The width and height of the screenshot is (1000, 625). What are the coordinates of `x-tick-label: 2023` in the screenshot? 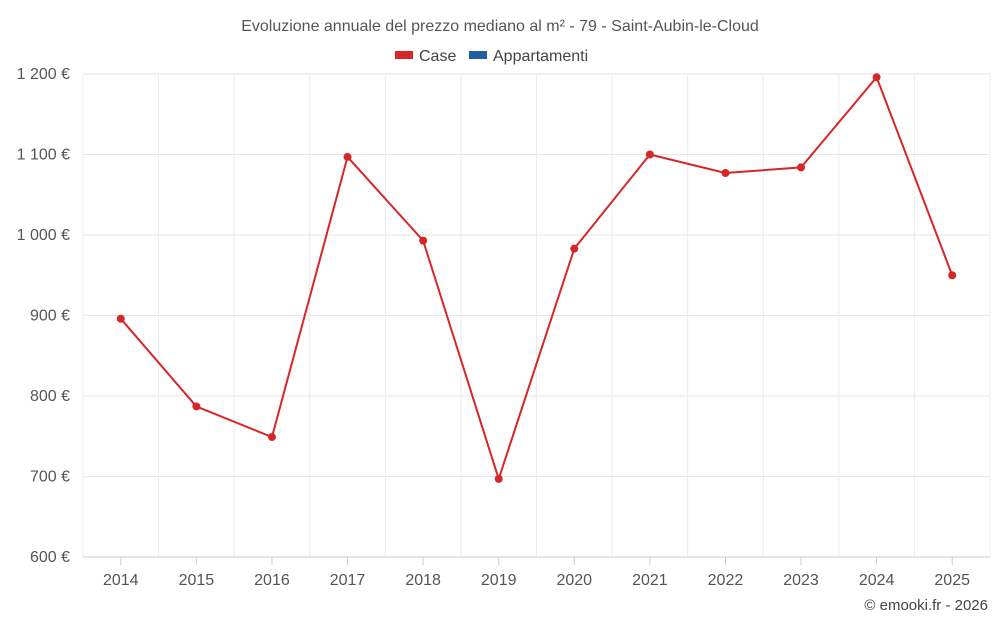 It's located at (801, 580).